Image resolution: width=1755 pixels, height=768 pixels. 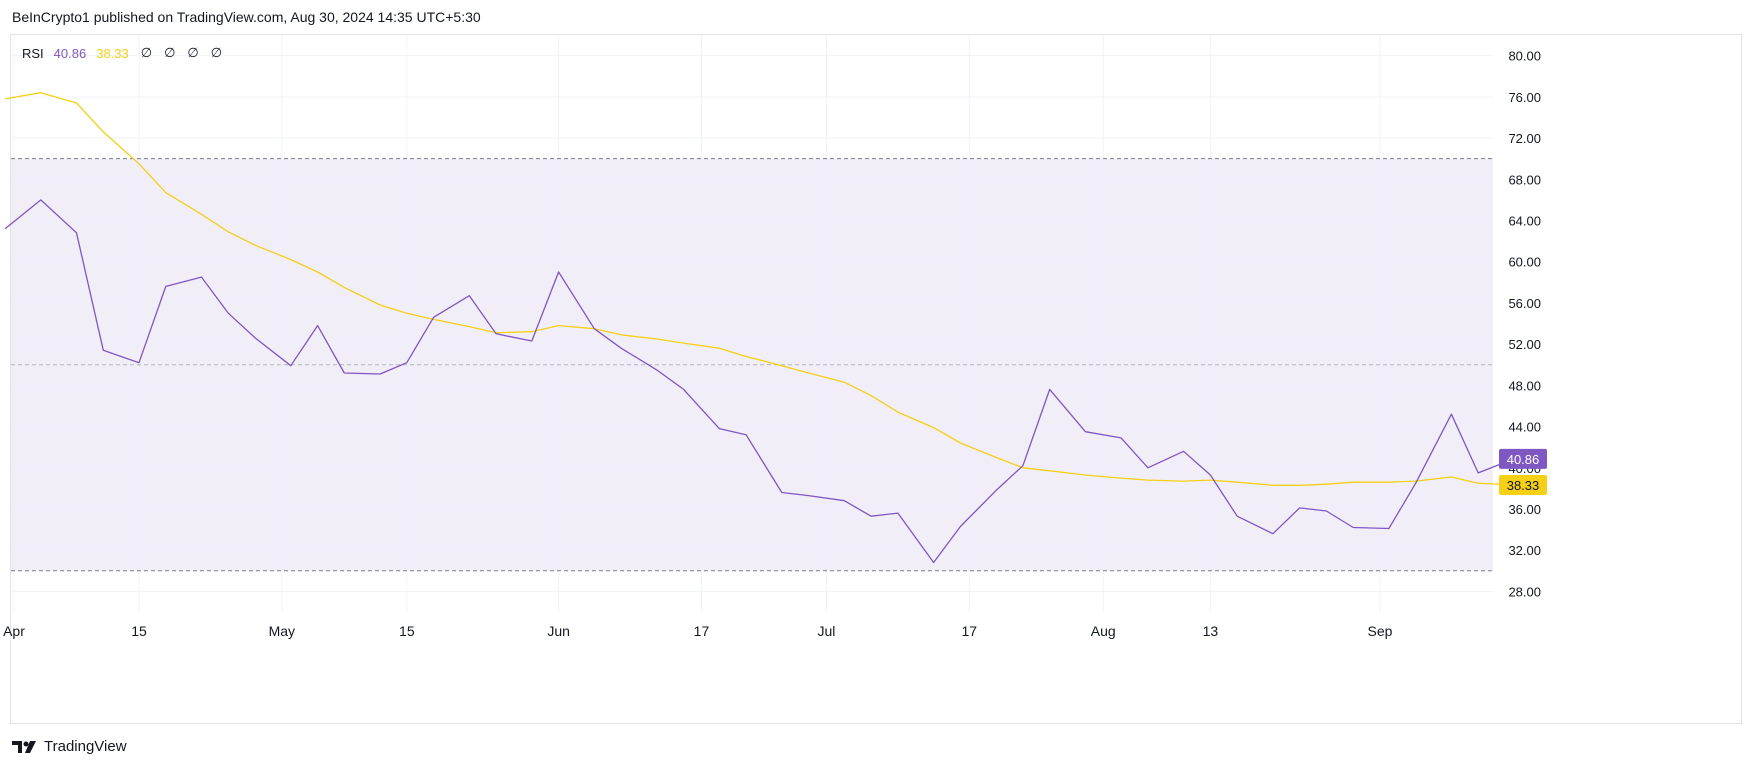 What do you see at coordinates (1524, 550) in the screenshot?
I see `y-tick-label: 32.00` at bounding box center [1524, 550].